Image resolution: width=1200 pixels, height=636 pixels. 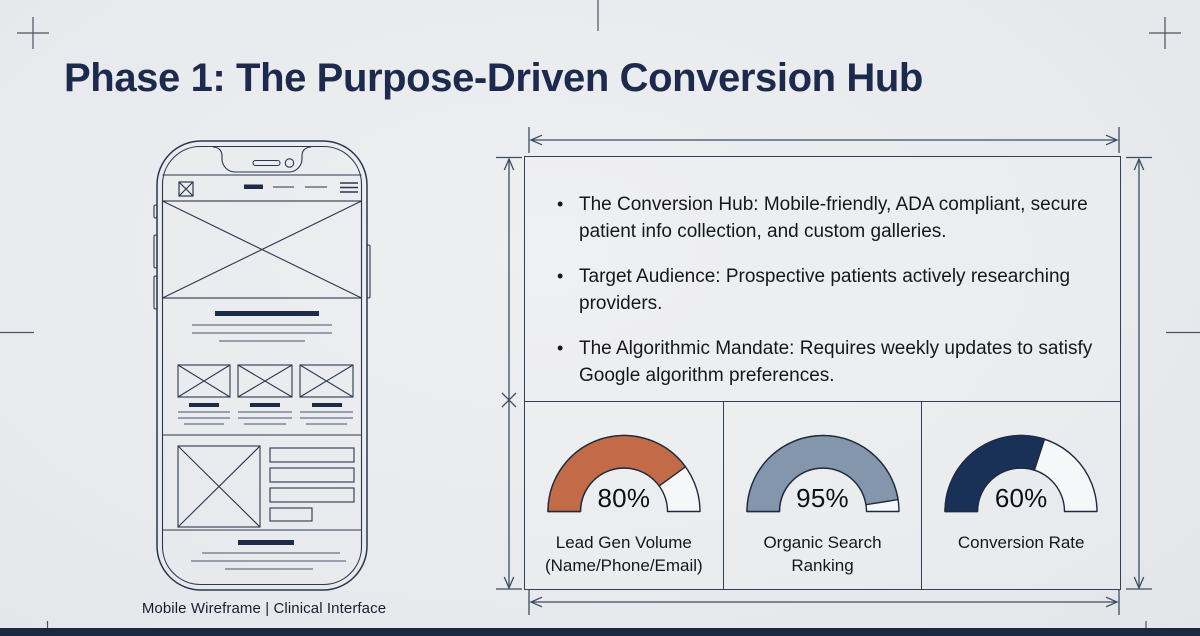 I want to click on gauge-chart: 80%, so click(x=624, y=471).